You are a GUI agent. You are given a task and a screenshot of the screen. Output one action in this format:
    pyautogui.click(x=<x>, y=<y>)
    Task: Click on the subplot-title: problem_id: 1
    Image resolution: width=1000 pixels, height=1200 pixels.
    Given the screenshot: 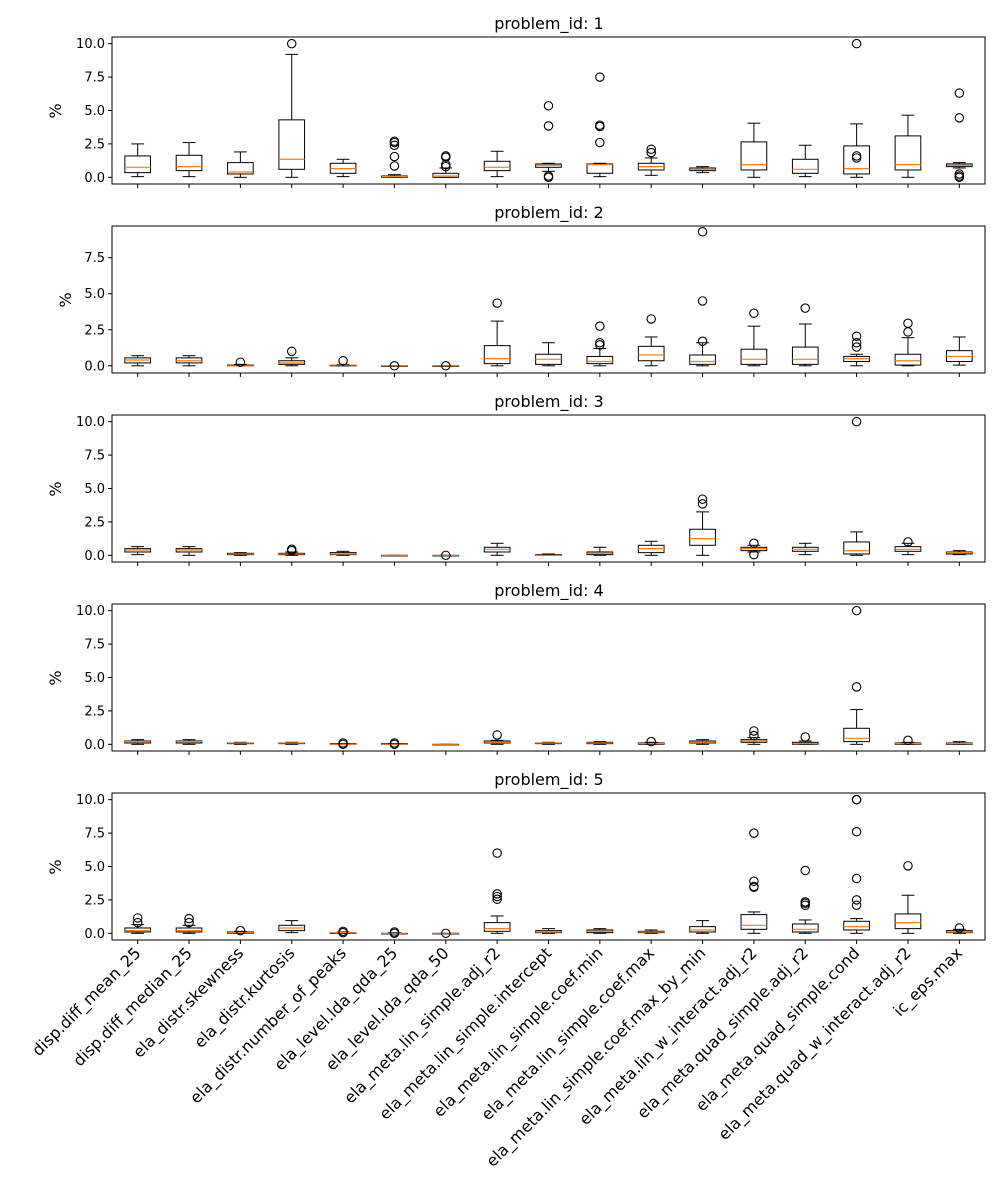 What is the action you would take?
    pyautogui.click(x=548, y=24)
    